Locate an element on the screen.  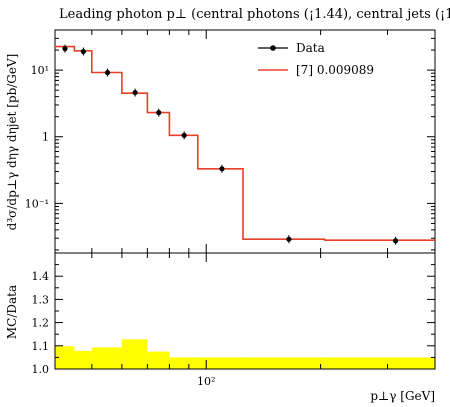
y-tick-label: 10⁻¹ is located at coordinates (37, 203).